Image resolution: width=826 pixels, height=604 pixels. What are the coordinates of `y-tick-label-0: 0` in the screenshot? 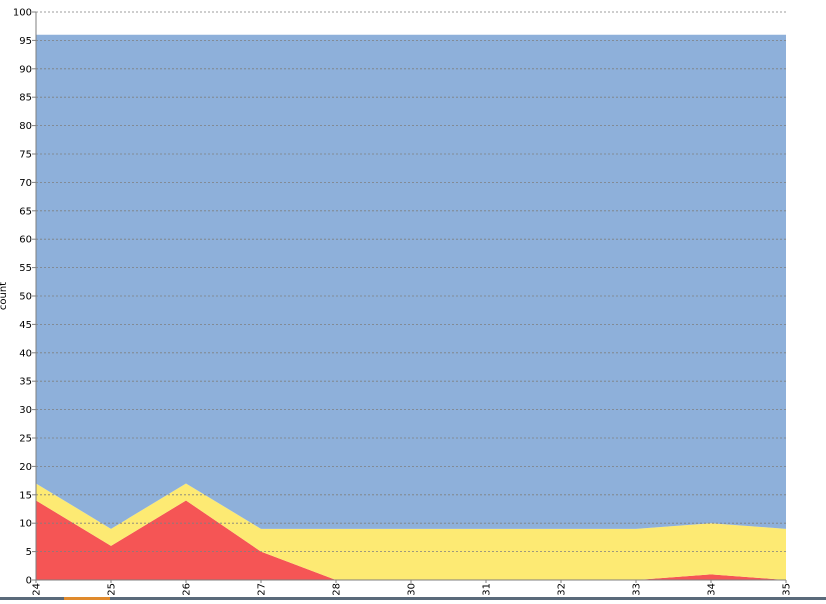 It's located at (29, 581).